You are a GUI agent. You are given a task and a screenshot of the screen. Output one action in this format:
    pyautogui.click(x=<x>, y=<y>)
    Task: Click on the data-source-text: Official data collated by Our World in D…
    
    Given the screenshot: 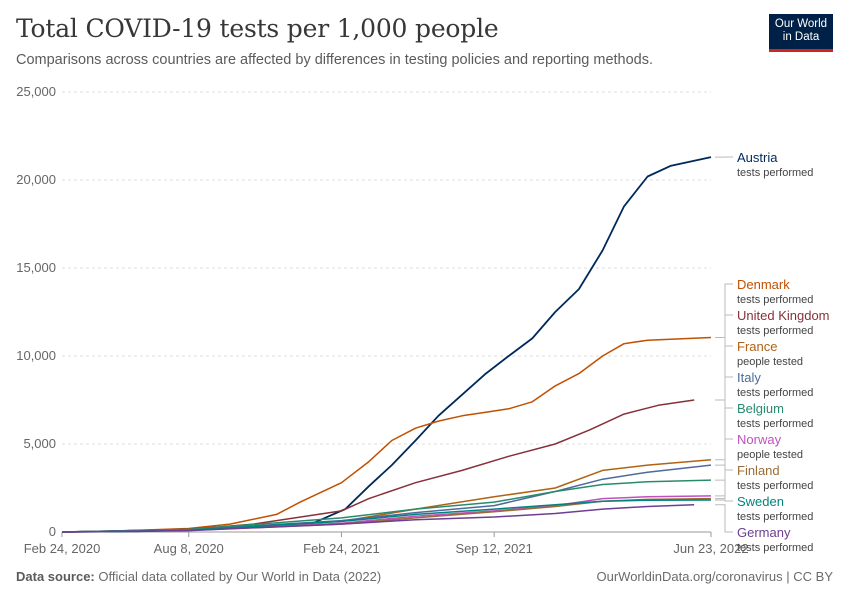 What is the action you would take?
    pyautogui.click(x=240, y=576)
    